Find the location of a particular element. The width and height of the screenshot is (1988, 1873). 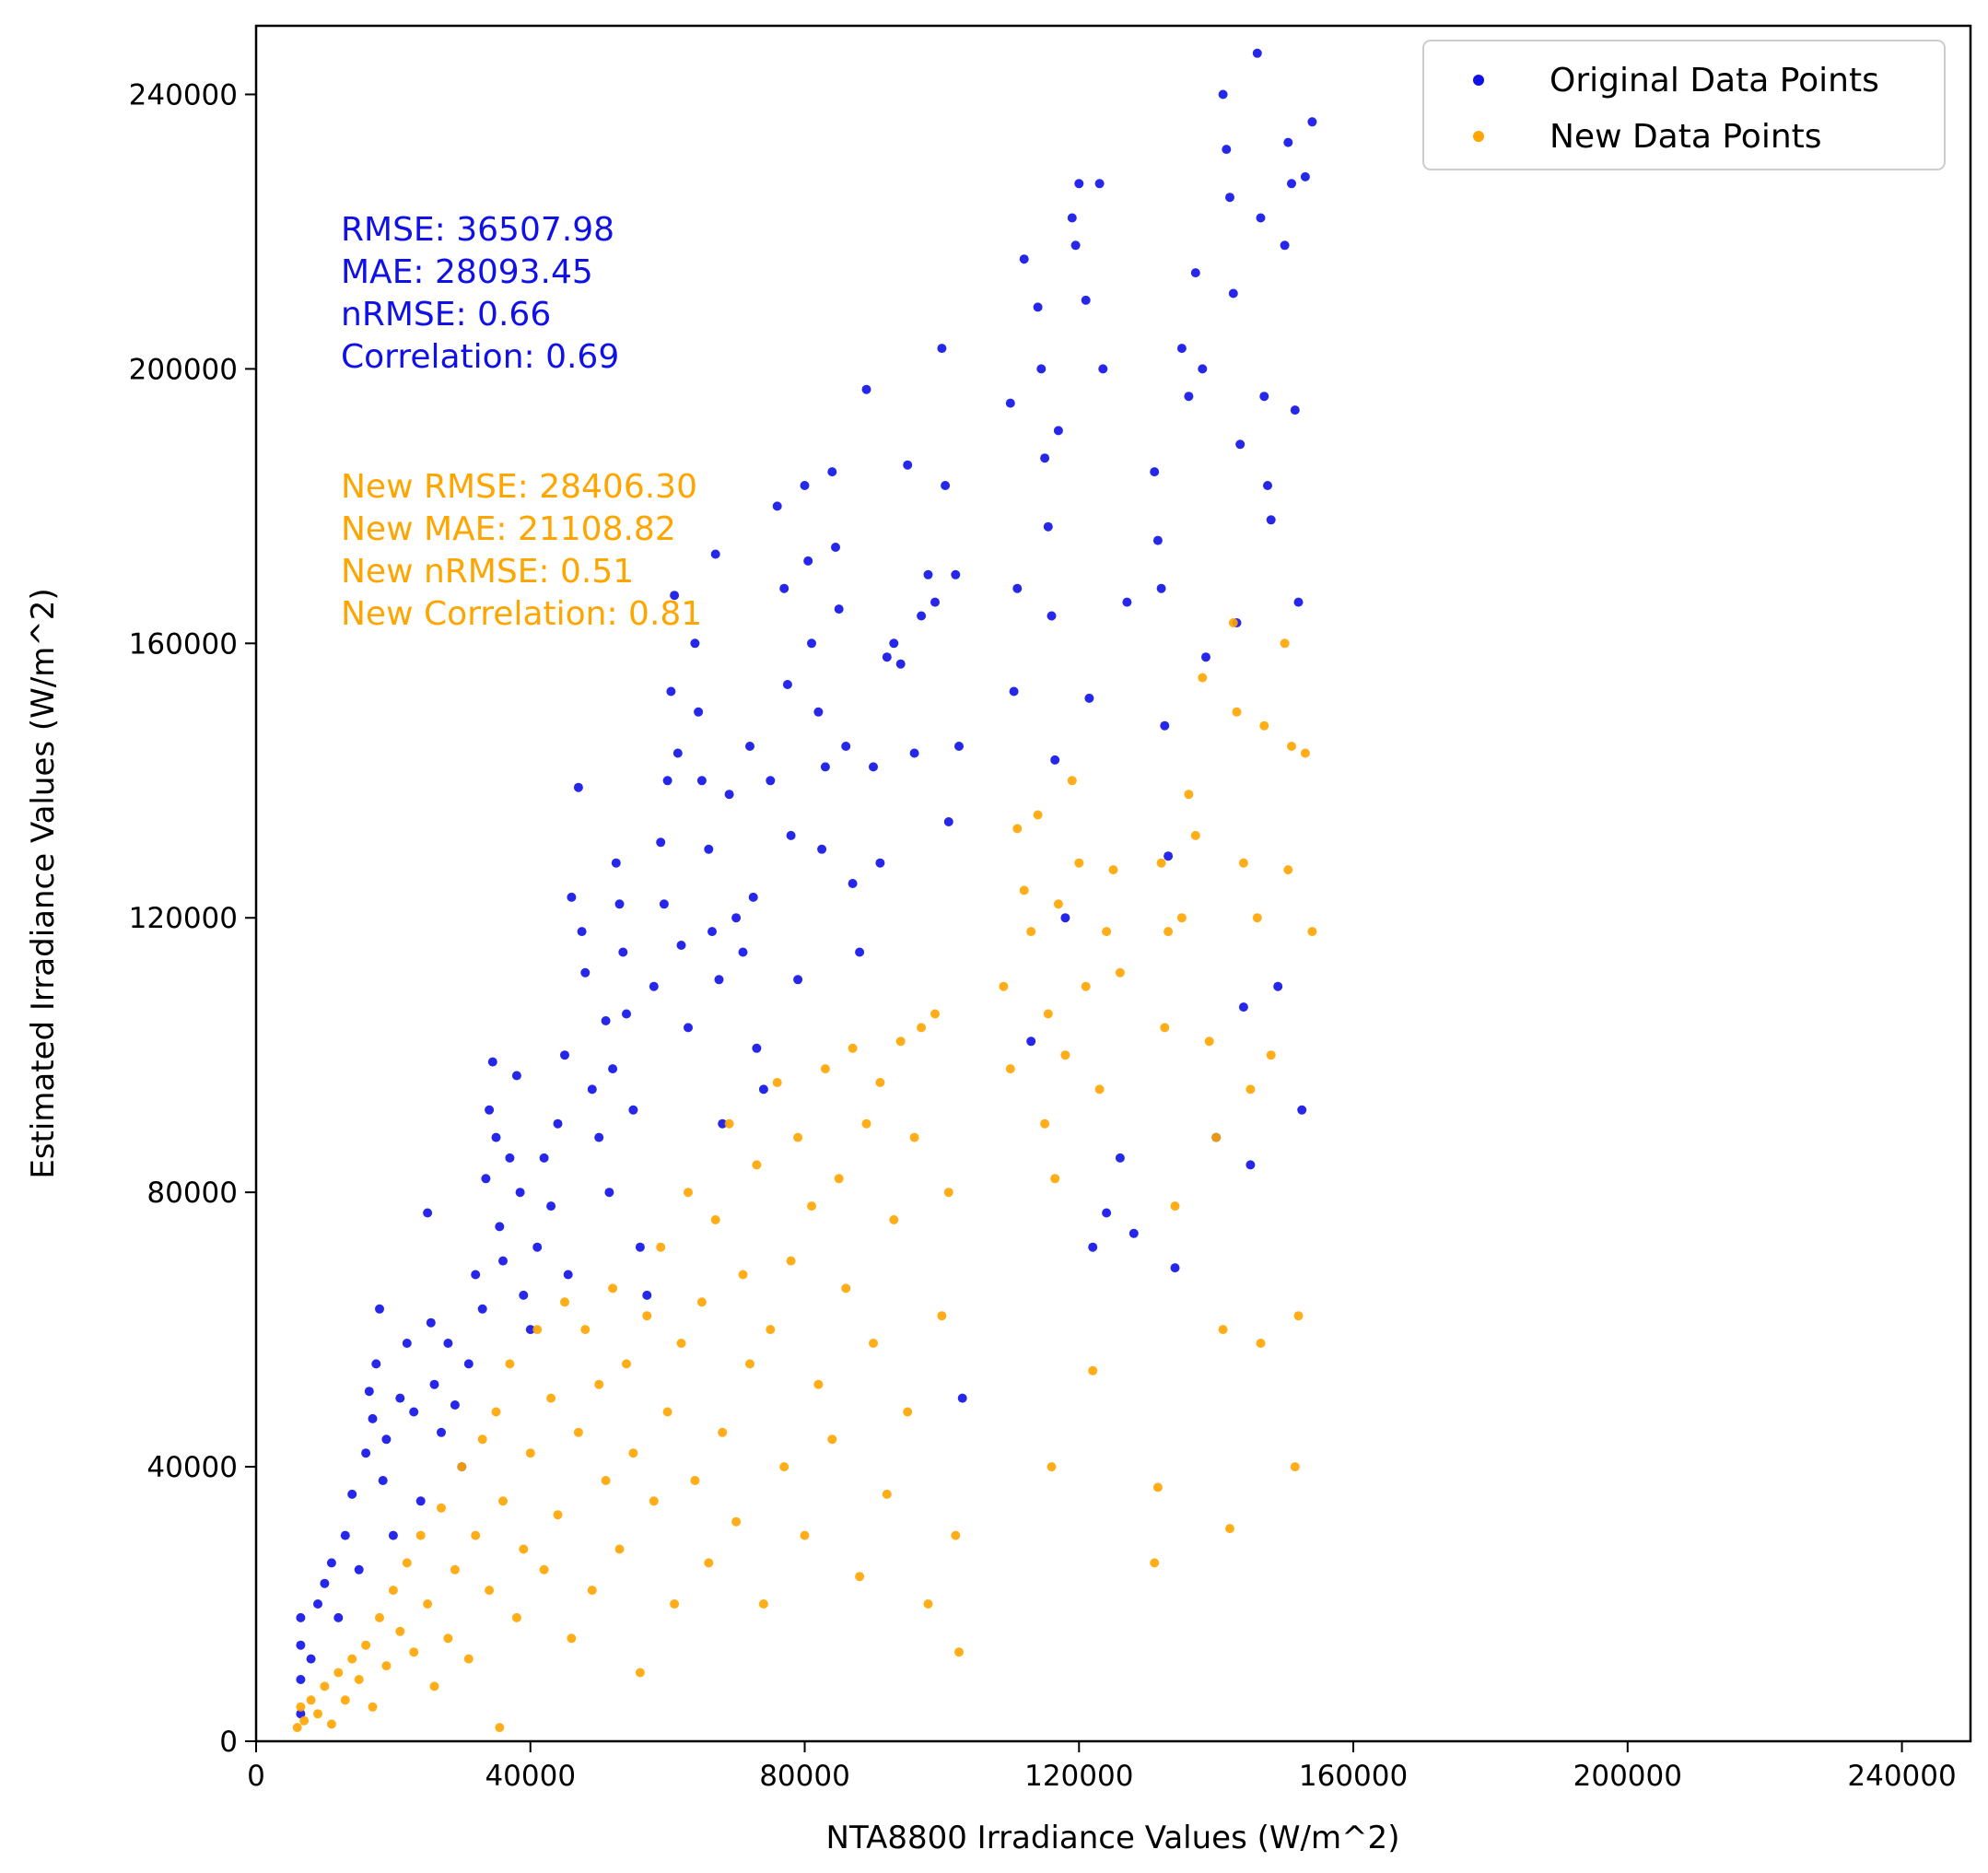

y-axis: 0 40000 80000 120000 160000 200000 240000 is located at coordinates (192, 918).